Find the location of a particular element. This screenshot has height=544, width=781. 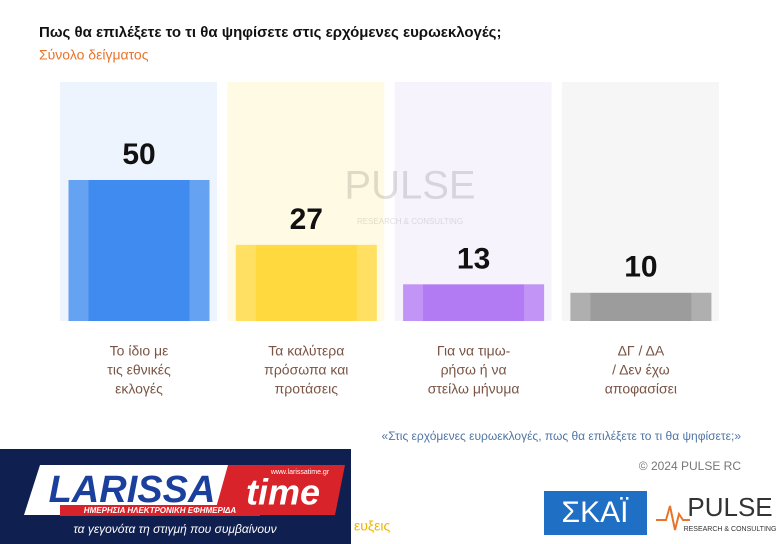

logo-text: RESEARCH & CONSULTING is located at coordinates (730, 529).